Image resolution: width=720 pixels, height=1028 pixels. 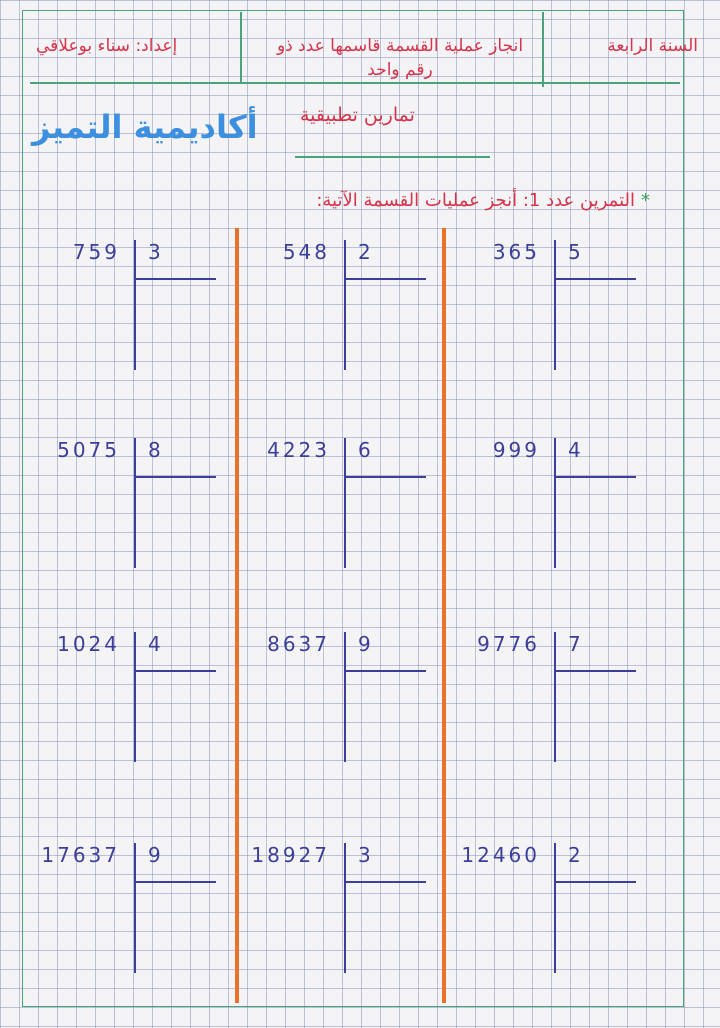 What do you see at coordinates (107, 46) in the screenshot?
I see `author-label: إعداد: سناء بوعلاقي` at bounding box center [107, 46].